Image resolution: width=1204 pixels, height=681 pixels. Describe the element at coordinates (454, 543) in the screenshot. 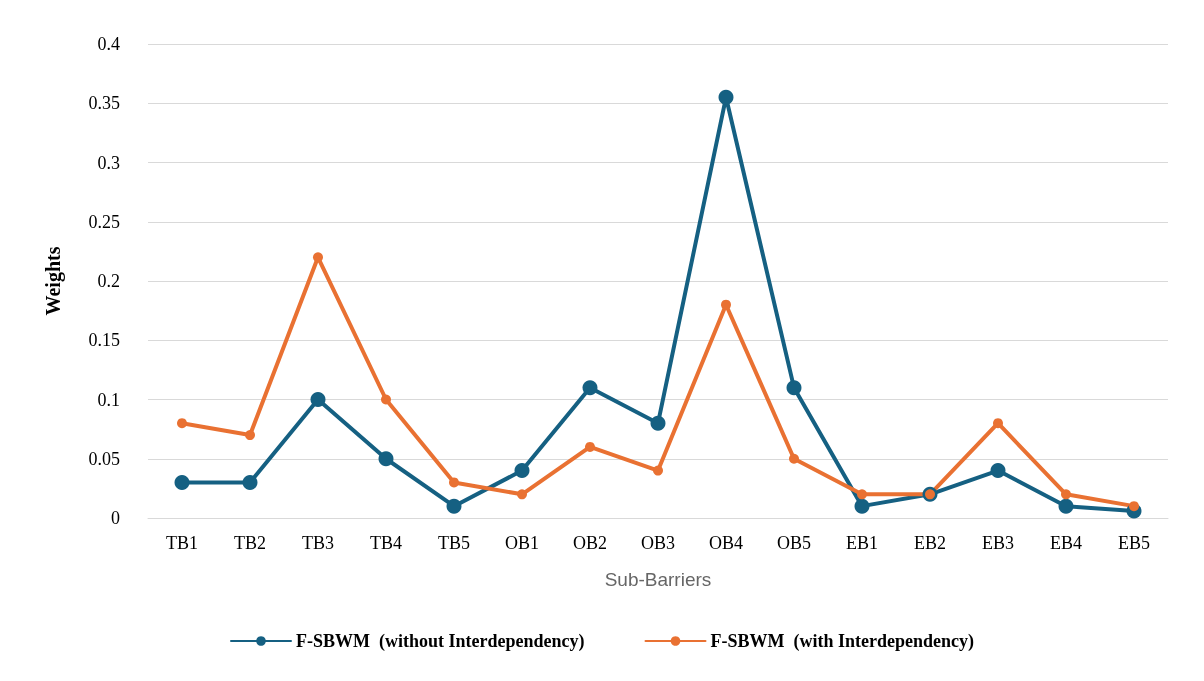

I see `x-tick-label: TB5` at that location.